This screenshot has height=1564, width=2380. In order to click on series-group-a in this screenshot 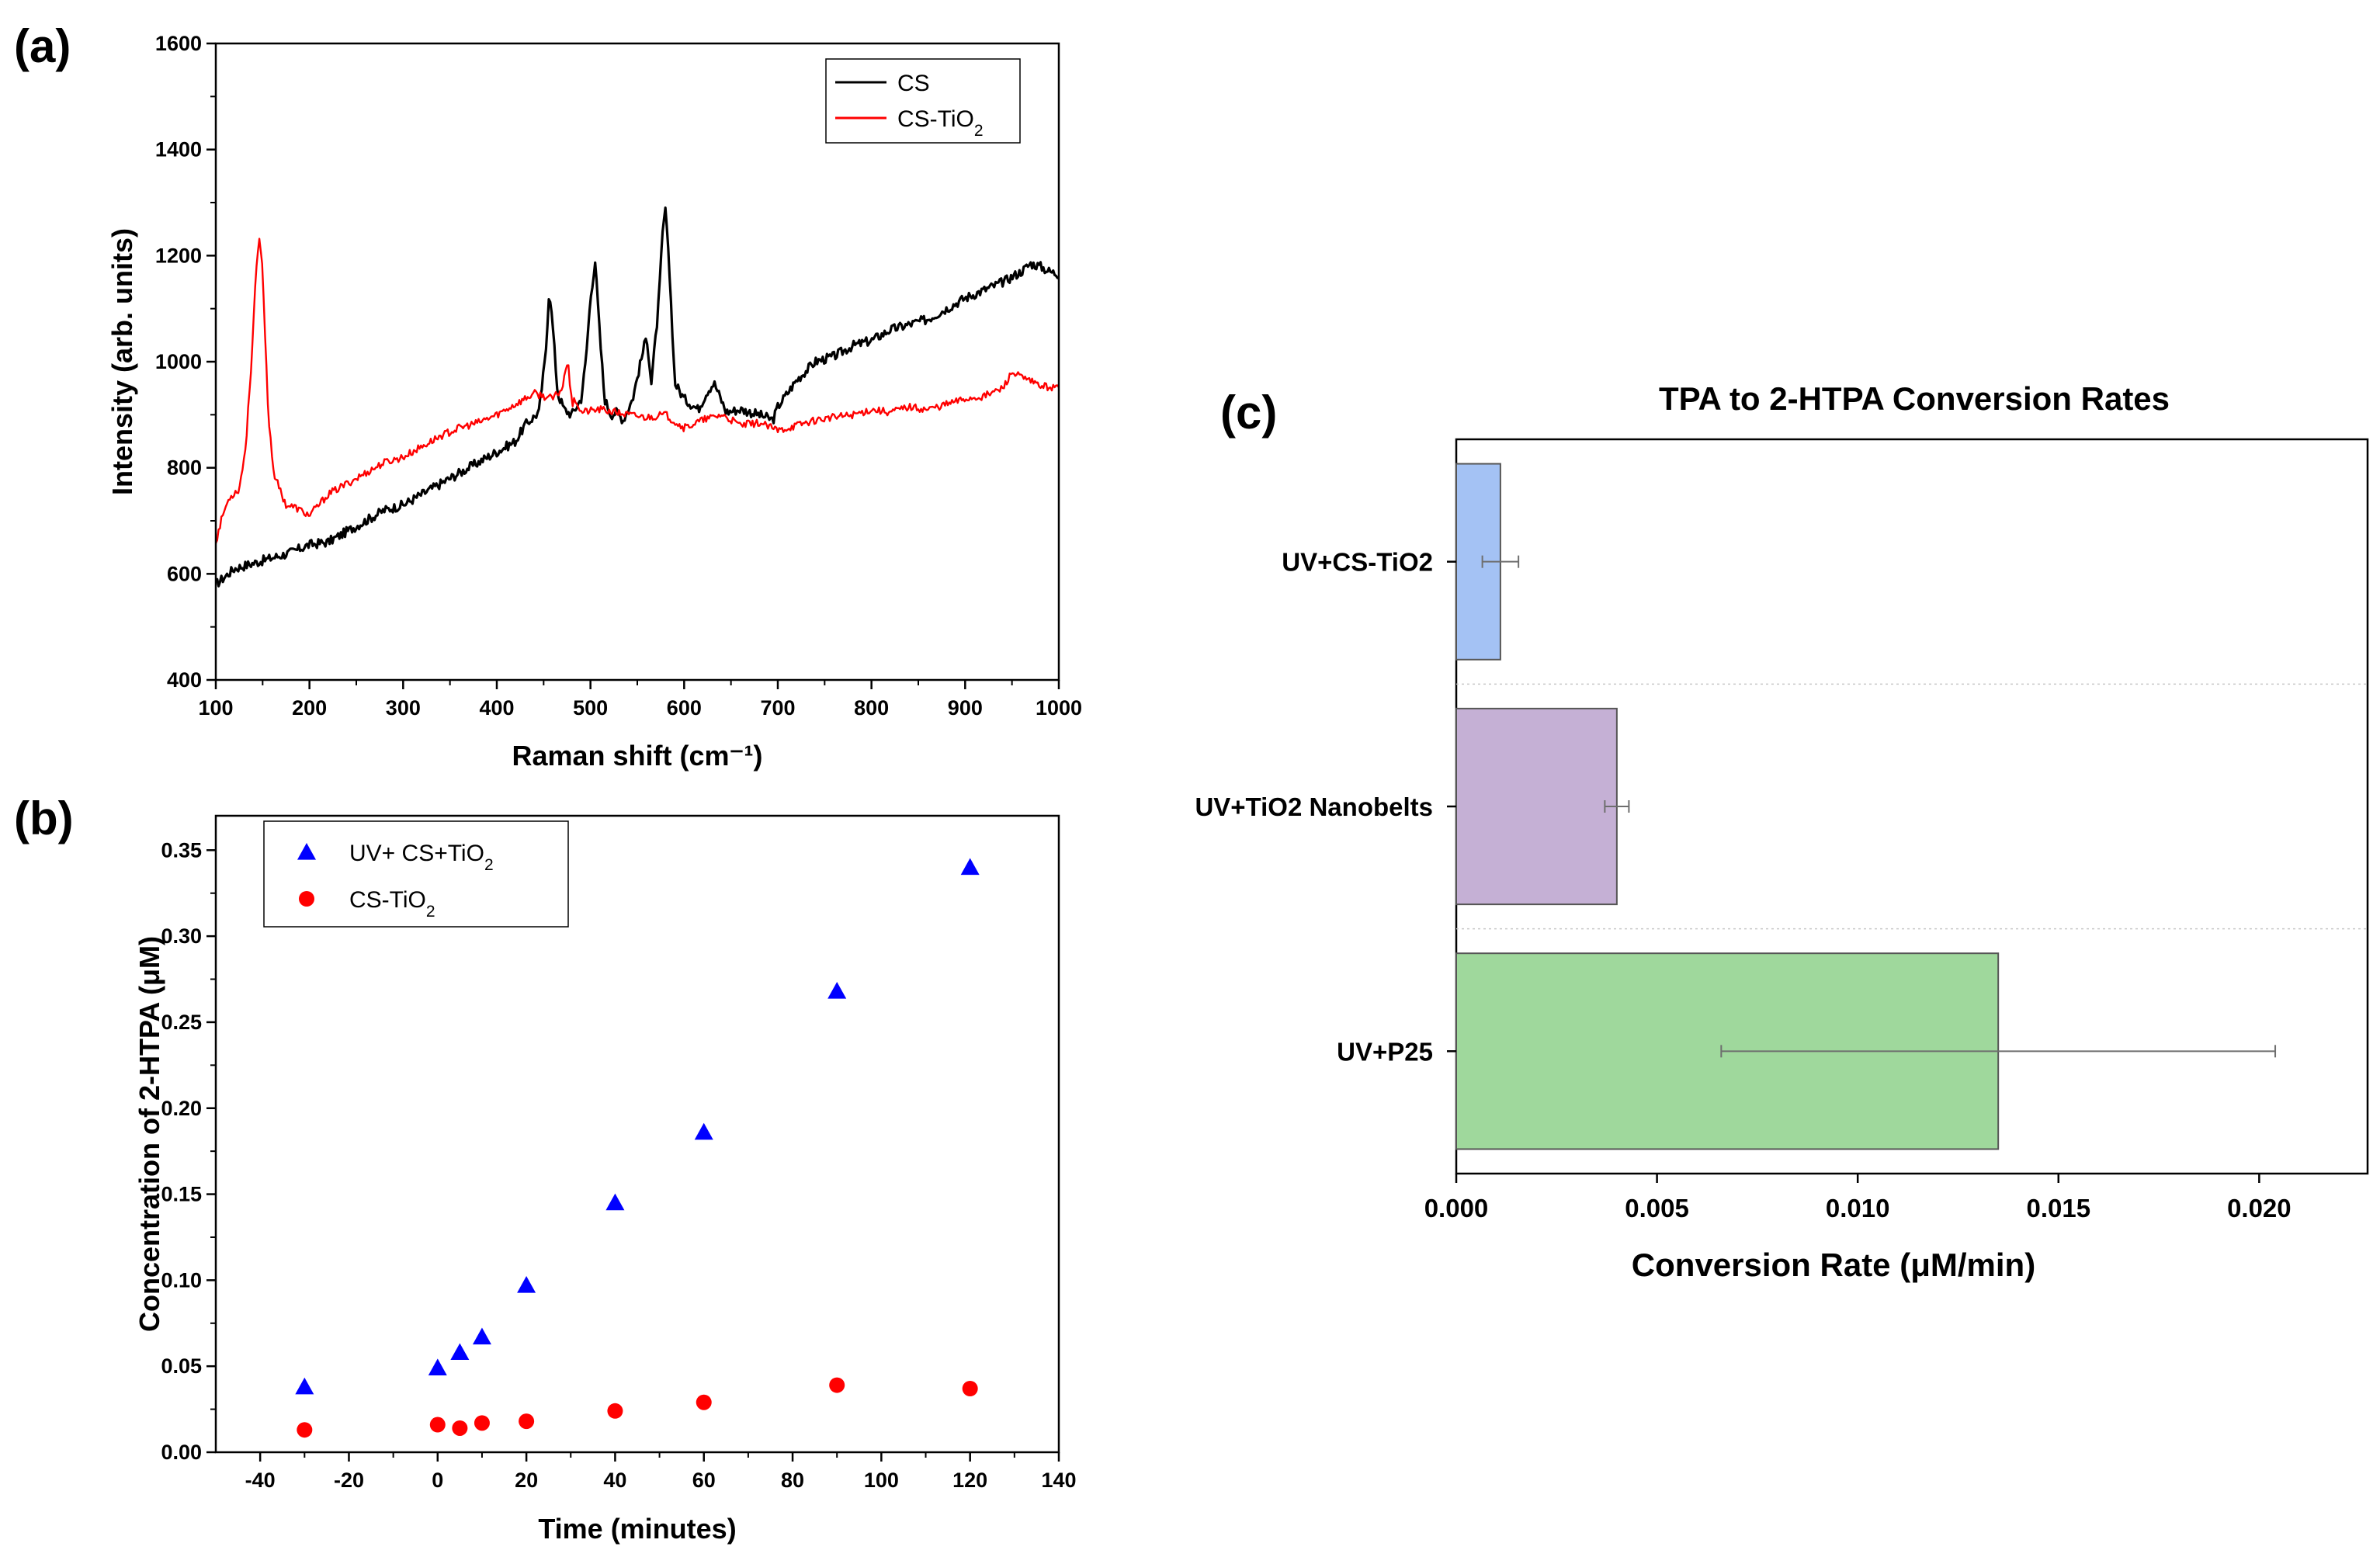, I will do `click(637, 397)`.